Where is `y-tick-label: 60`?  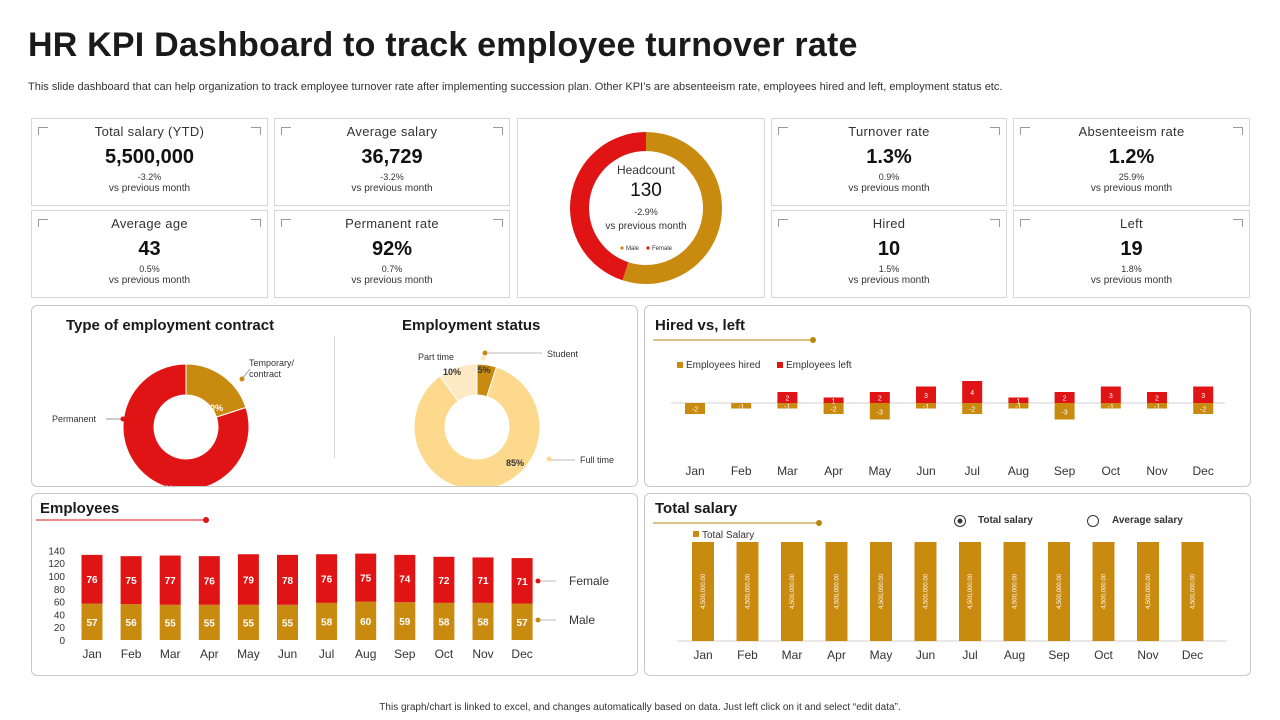 y-tick-label: 60 is located at coordinates (60, 603).